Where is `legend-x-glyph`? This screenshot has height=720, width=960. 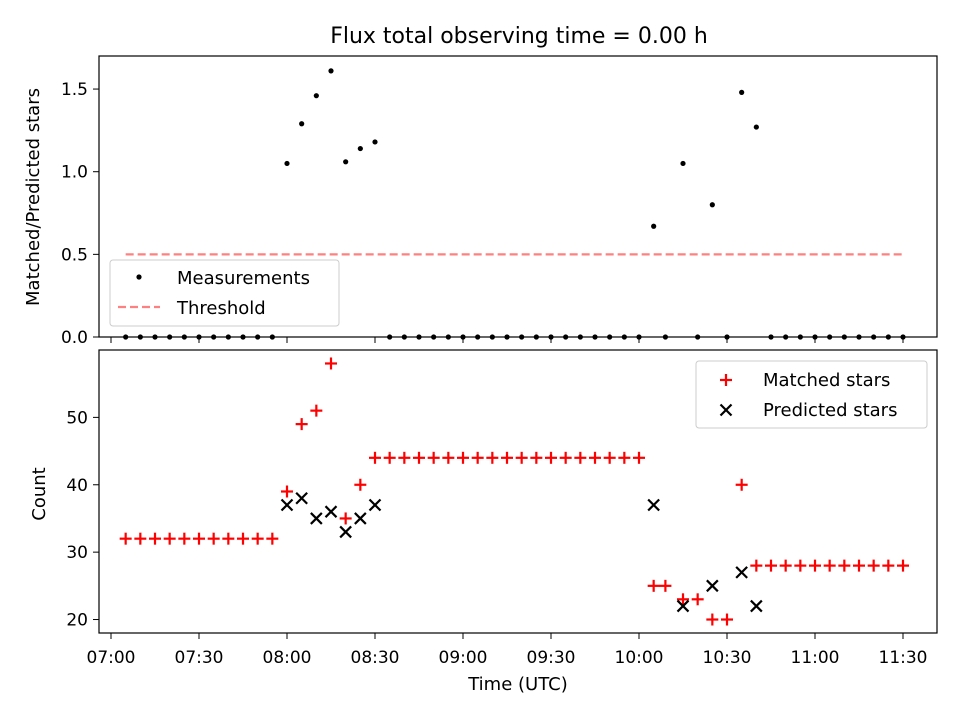
legend-x-glyph is located at coordinates (726, 410).